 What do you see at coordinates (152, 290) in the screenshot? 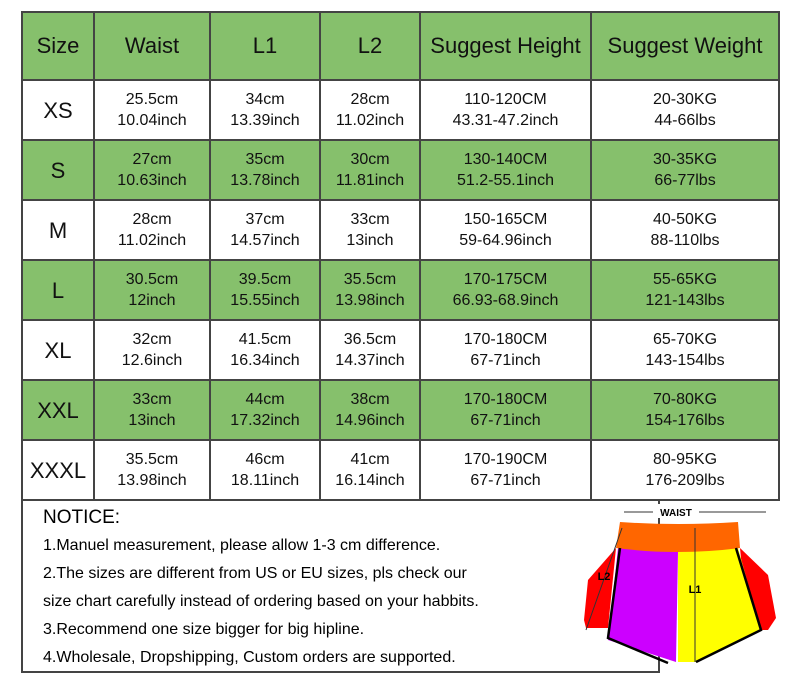
I see `waist-cell: 30.5cm 12inch` at bounding box center [152, 290].